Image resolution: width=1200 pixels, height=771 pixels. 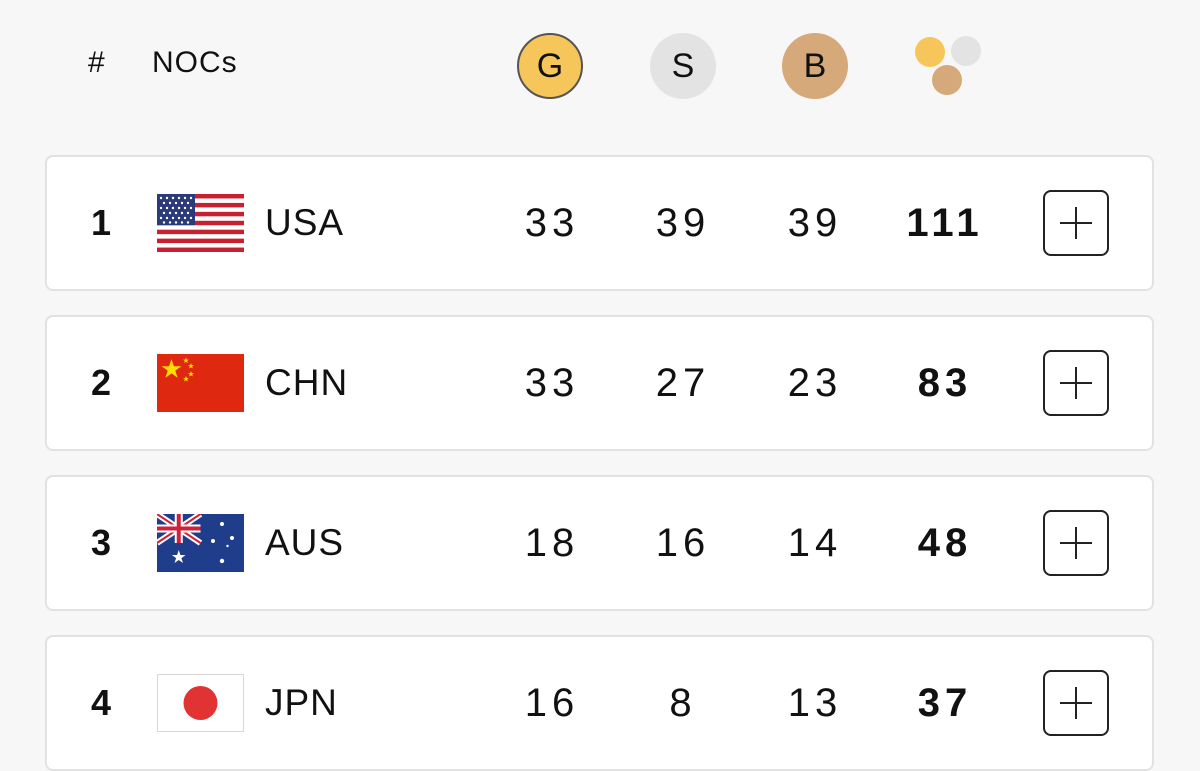 I want to click on total-silver-dot, so click(x=966, y=51).